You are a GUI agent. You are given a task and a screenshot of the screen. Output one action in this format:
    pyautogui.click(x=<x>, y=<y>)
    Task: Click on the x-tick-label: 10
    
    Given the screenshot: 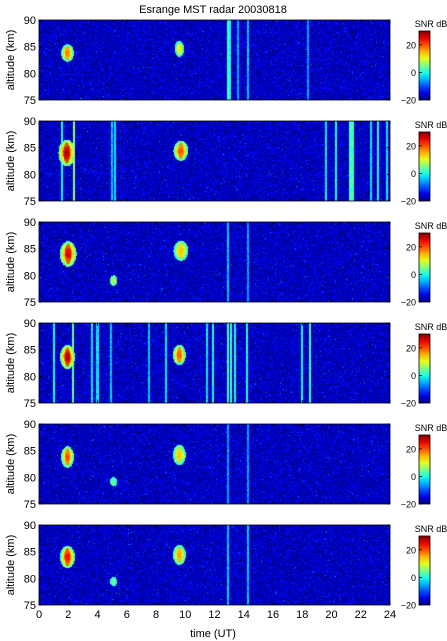 What is the action you would take?
    pyautogui.click(x=185, y=615)
    